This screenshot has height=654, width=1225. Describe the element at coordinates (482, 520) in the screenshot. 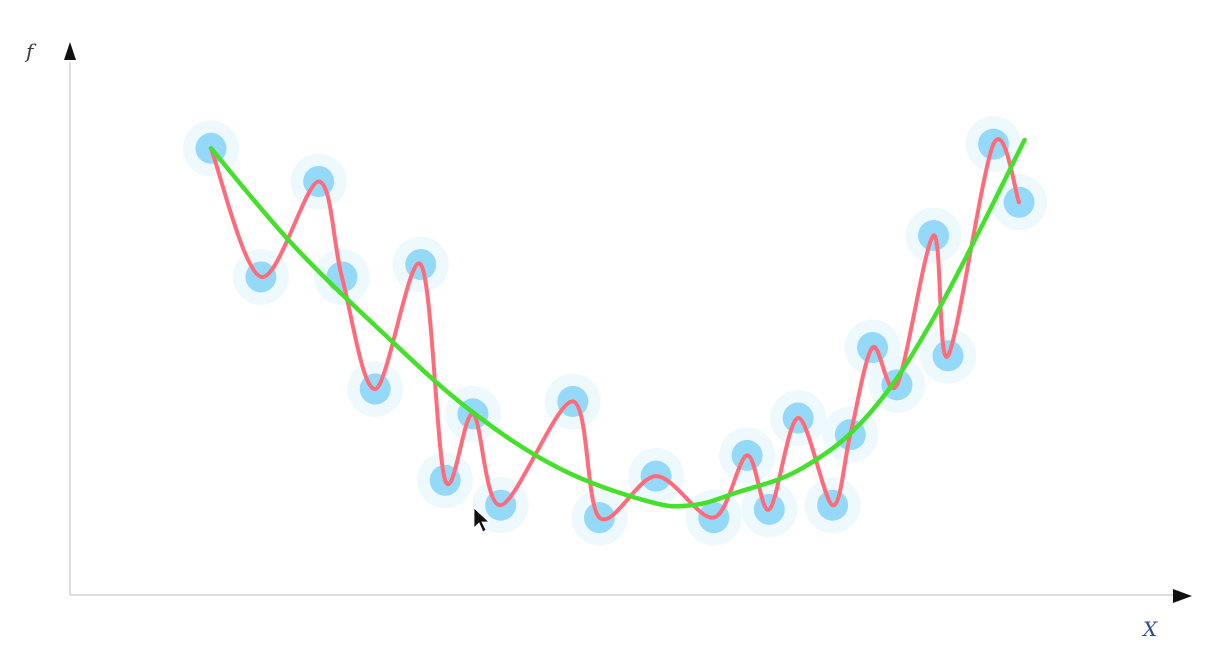

I see `mouse-cursor-icon` at that location.